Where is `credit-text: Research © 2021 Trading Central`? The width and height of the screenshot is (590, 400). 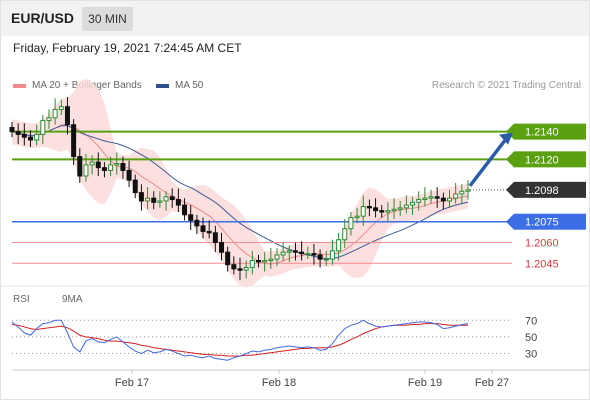 credit-text: Research © 2021 Trading Central is located at coordinates (506, 85).